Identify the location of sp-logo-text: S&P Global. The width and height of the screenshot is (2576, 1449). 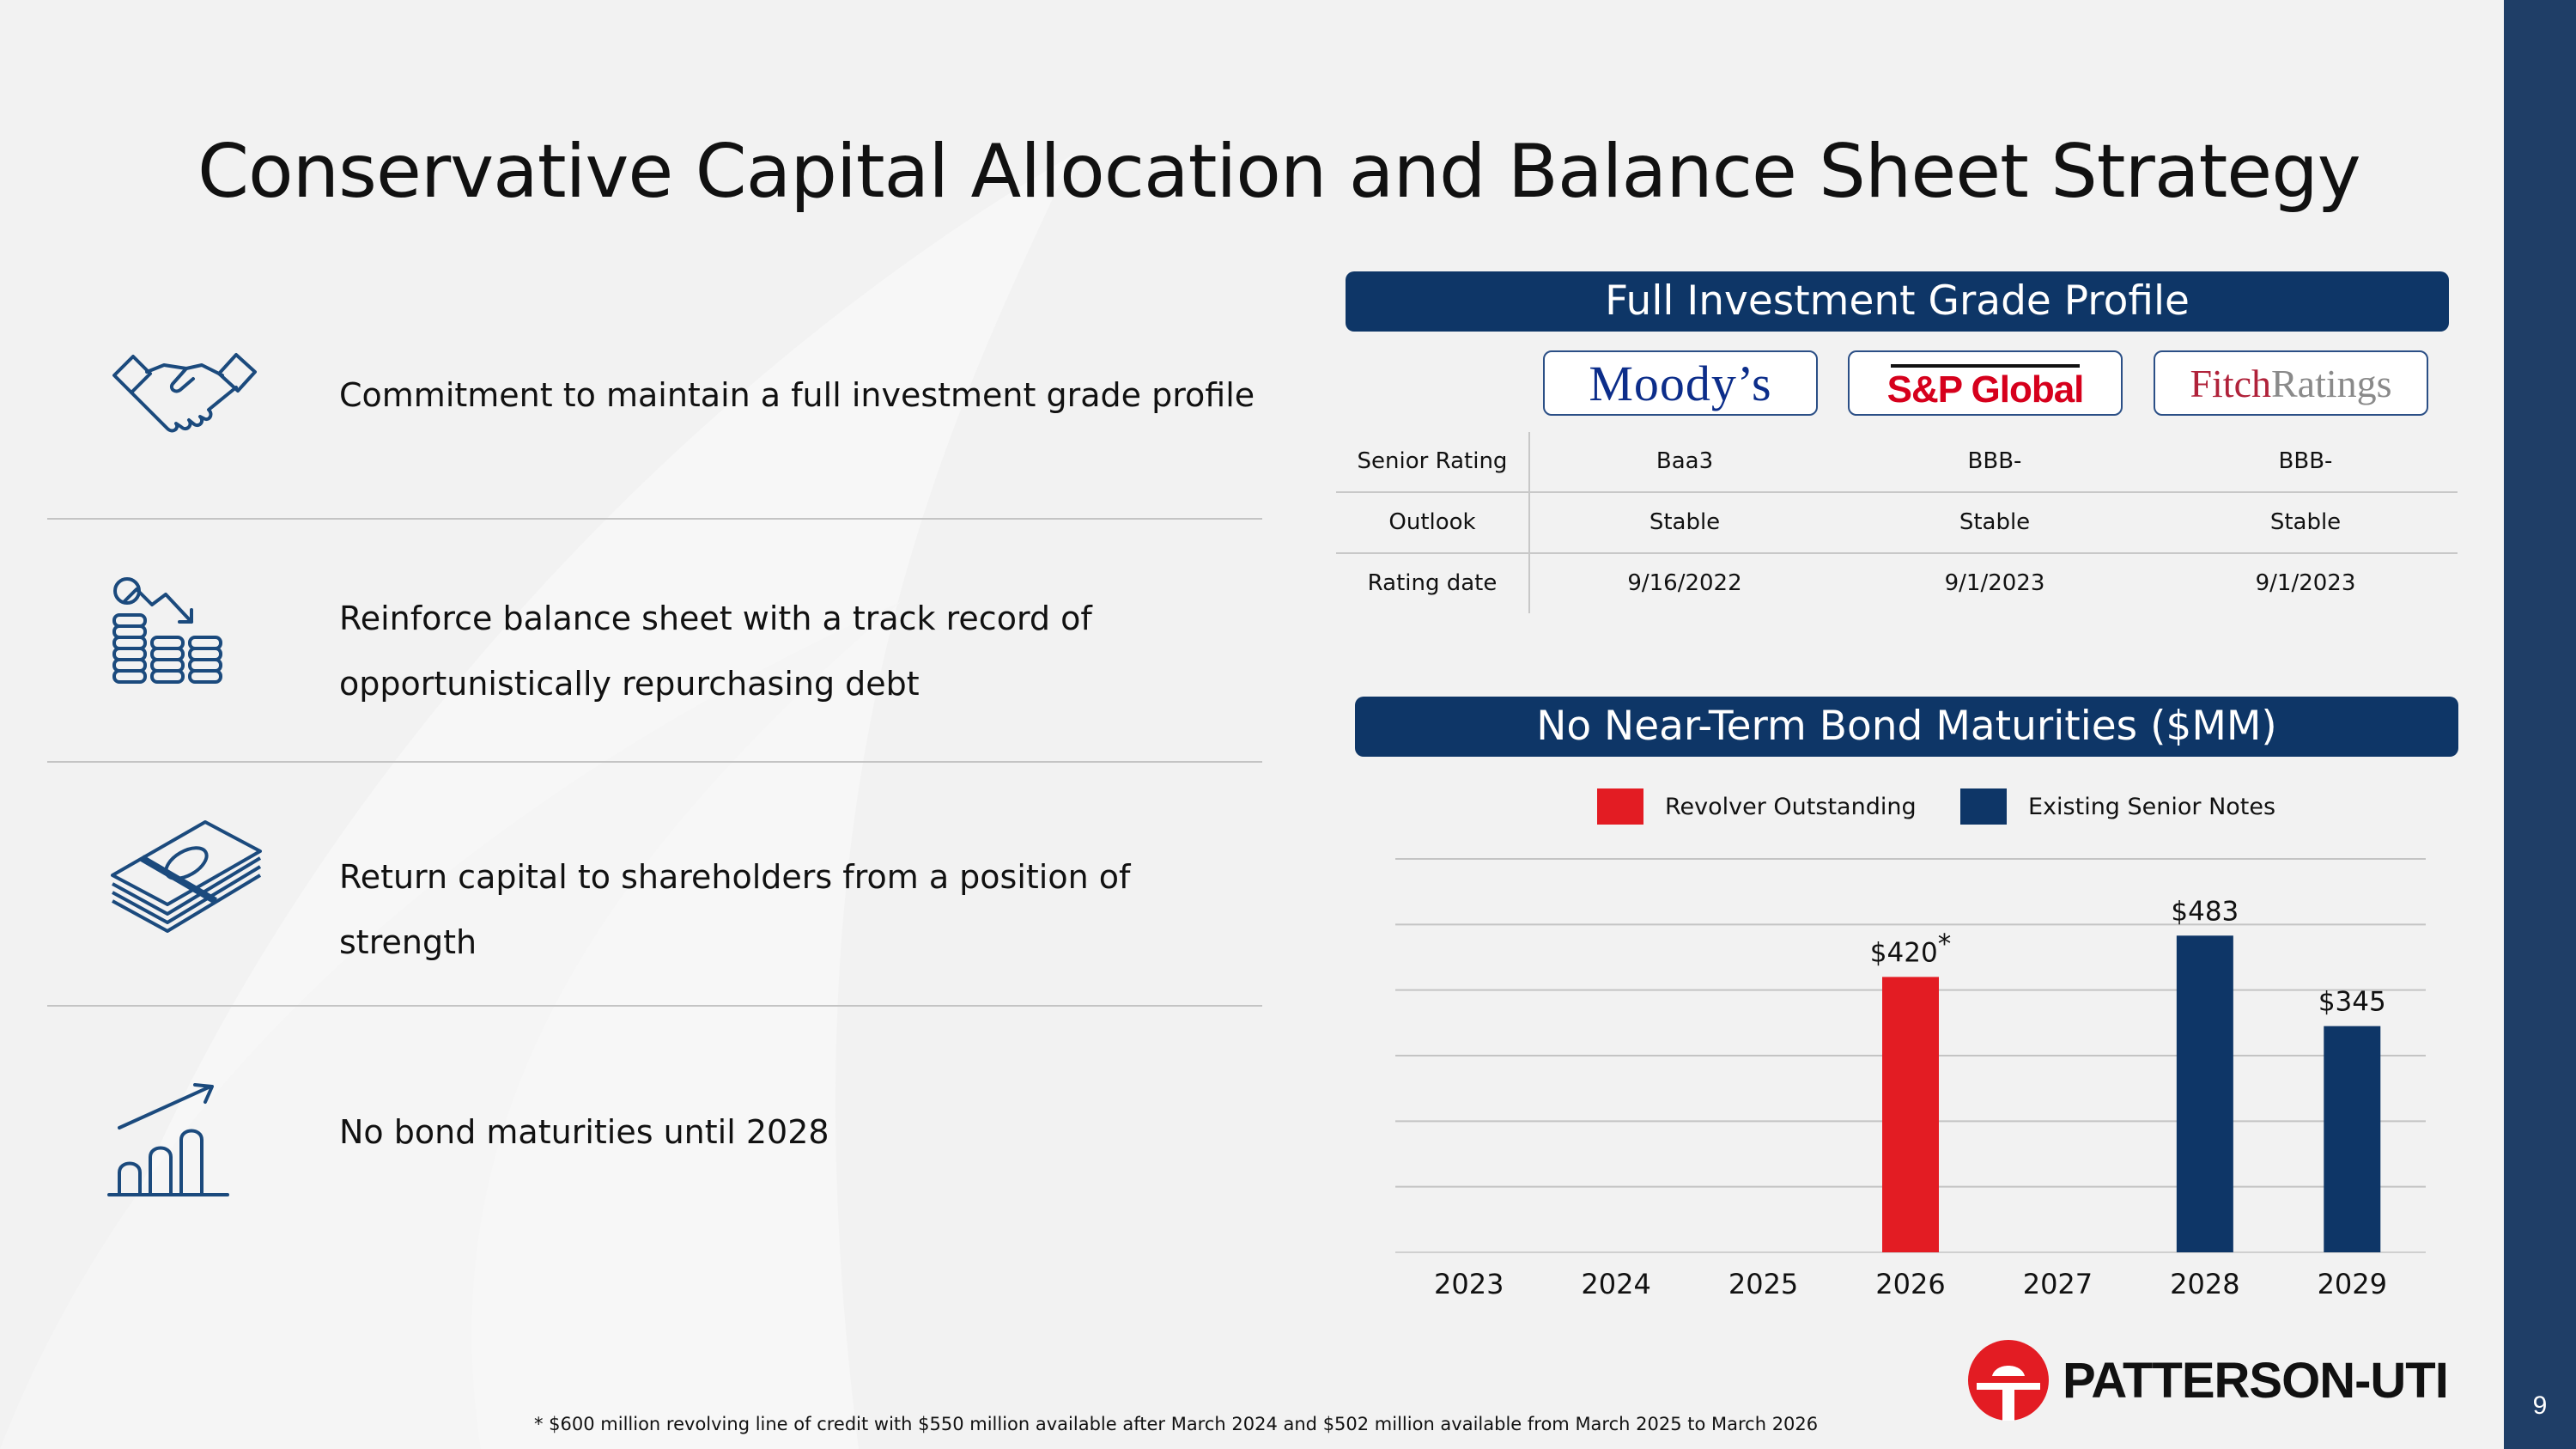
(1985, 389).